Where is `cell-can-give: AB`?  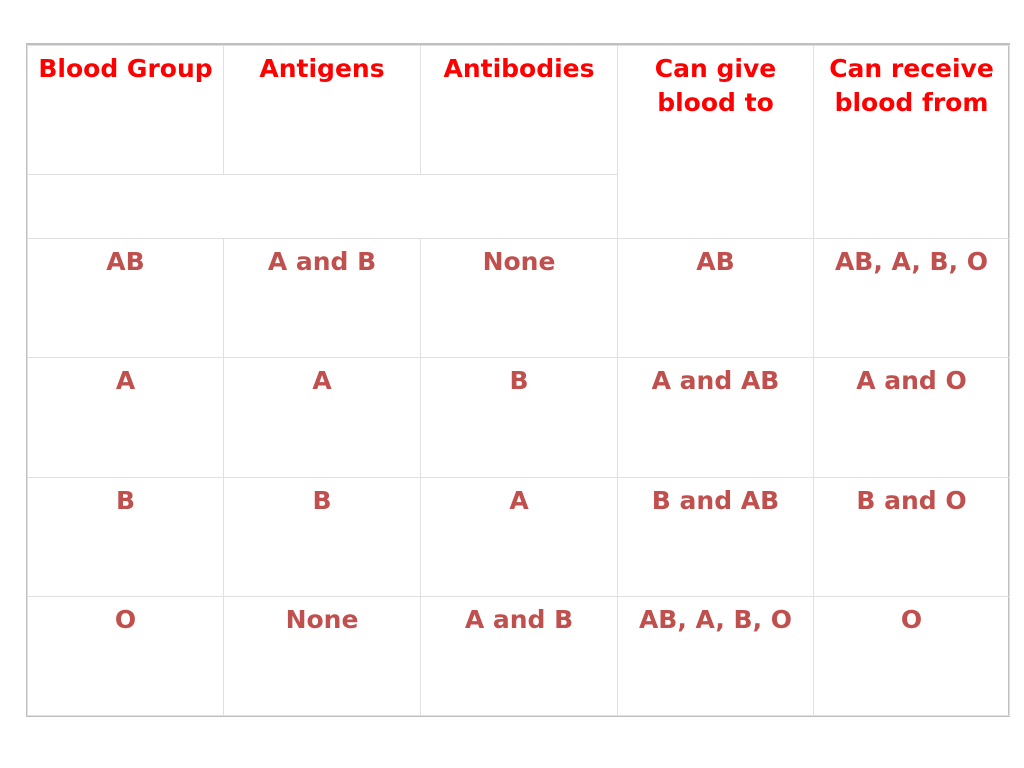 cell-can-give: AB is located at coordinates (715, 298).